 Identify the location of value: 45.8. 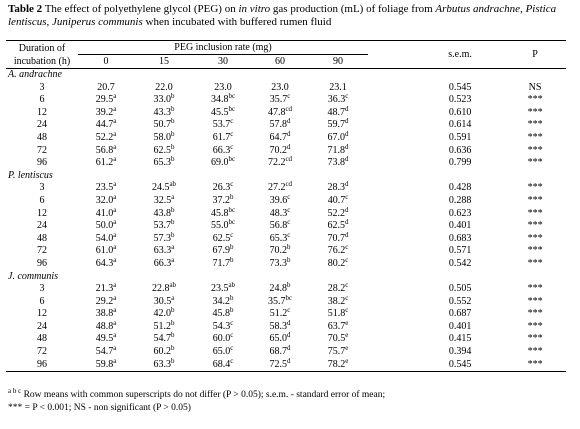
(221, 314).